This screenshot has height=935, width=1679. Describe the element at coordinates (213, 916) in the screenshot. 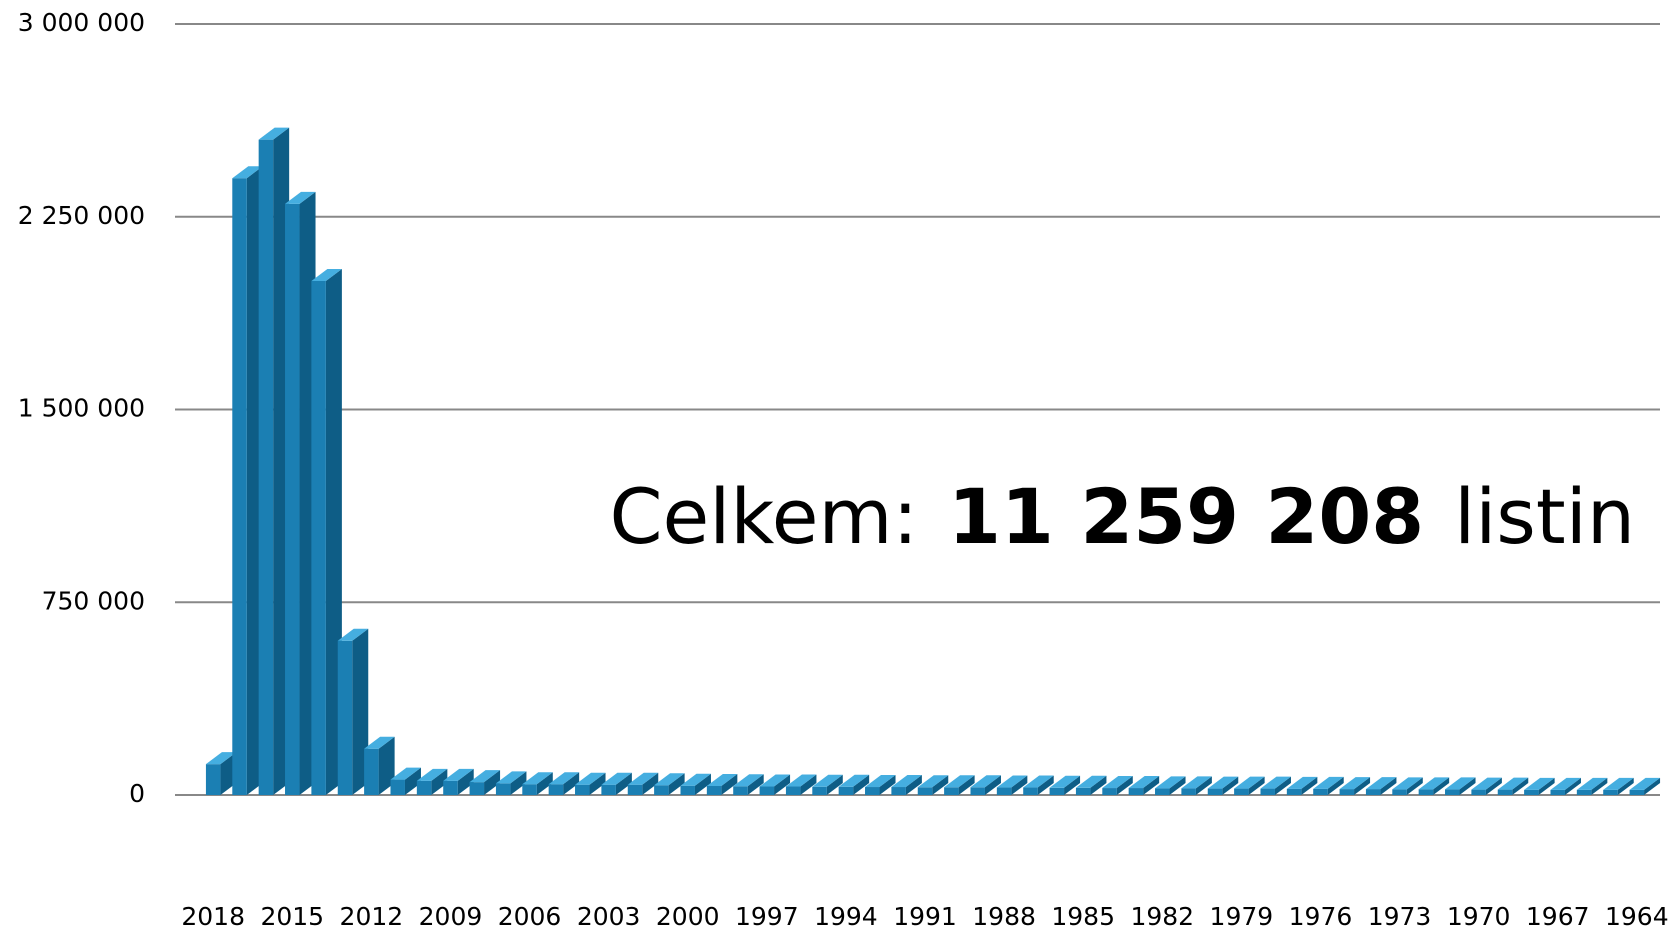

I see `x-tick-label: 2018` at that location.